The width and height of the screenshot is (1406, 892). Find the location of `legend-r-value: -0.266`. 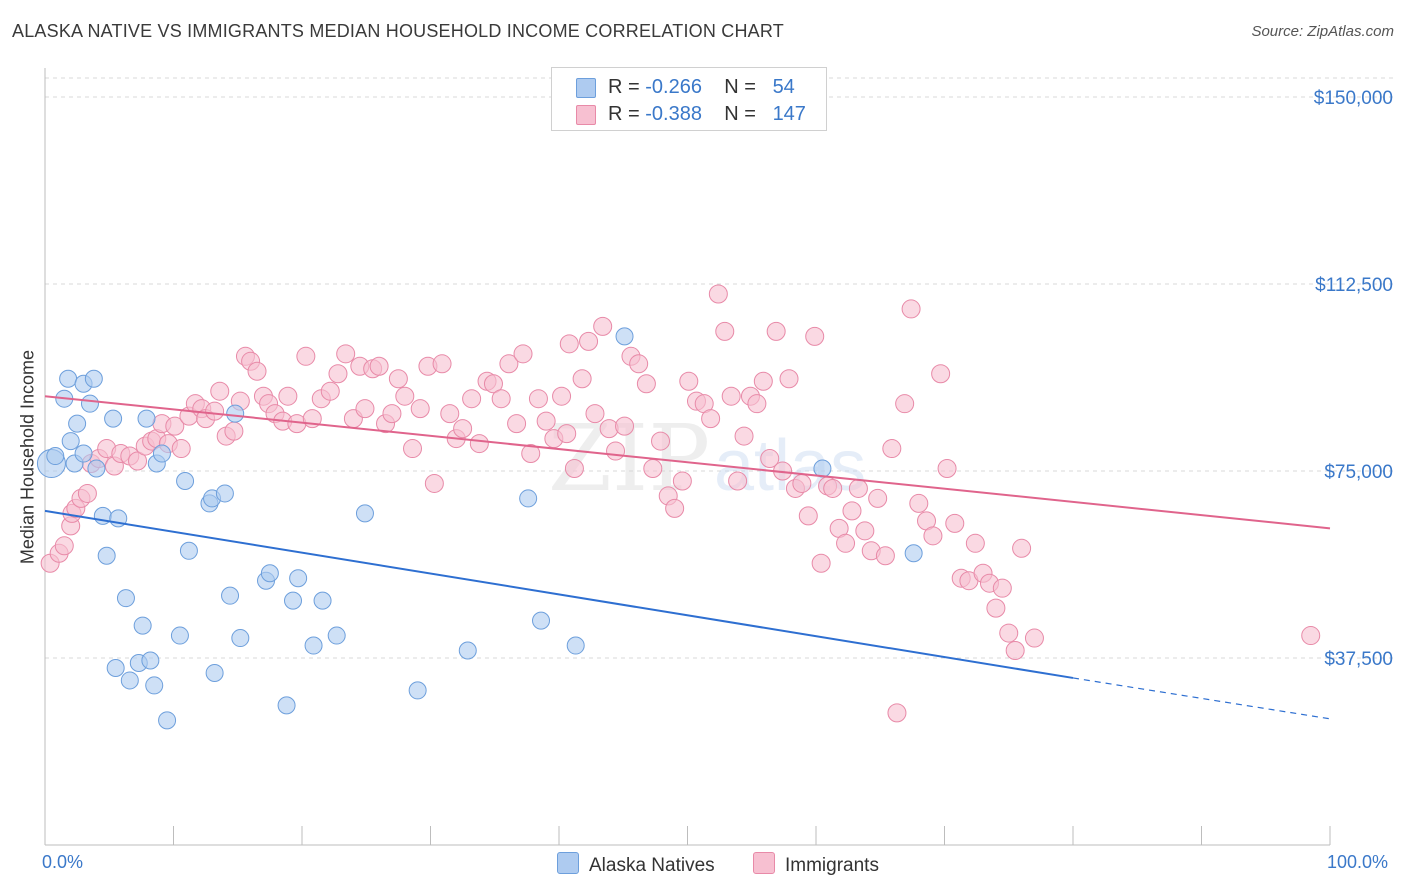

legend-r-value: -0.266 is located at coordinates (673, 87).